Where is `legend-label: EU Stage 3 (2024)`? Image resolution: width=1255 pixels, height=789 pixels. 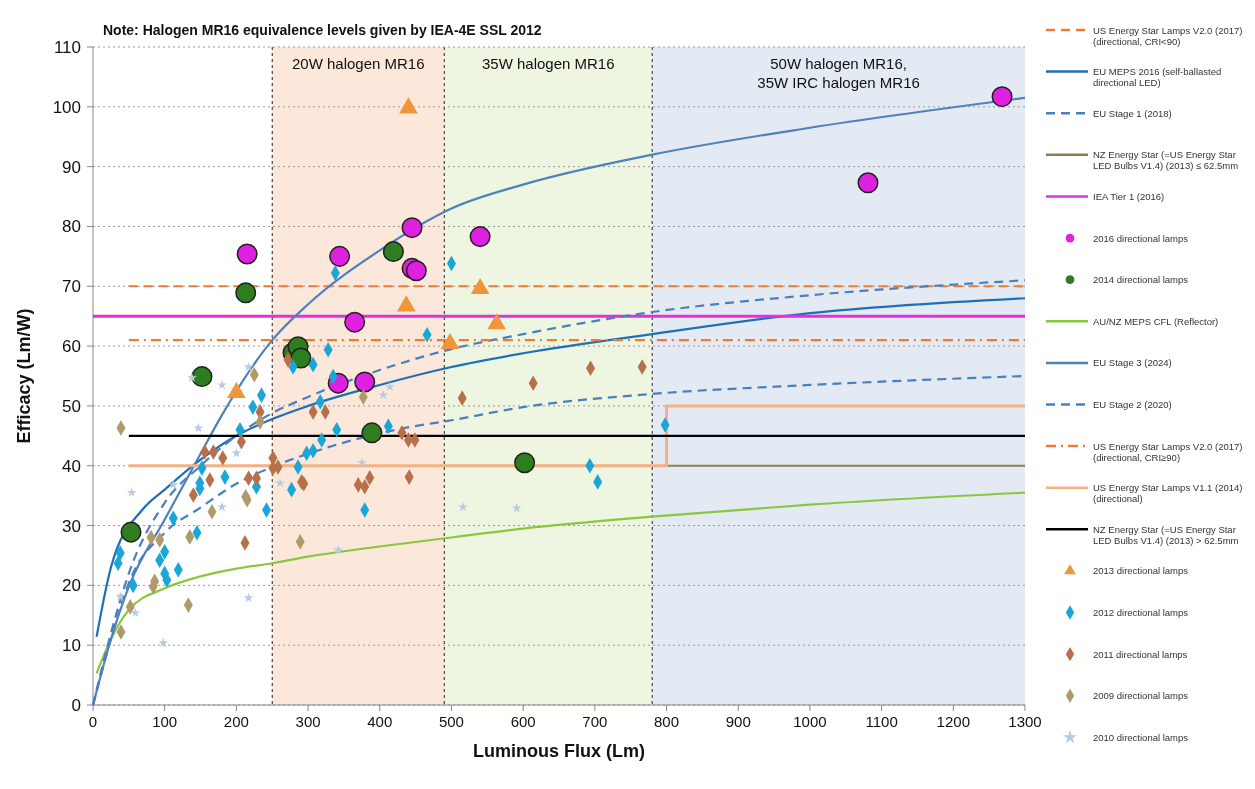 legend-label: EU Stage 3 (2024) is located at coordinates (1132, 363).